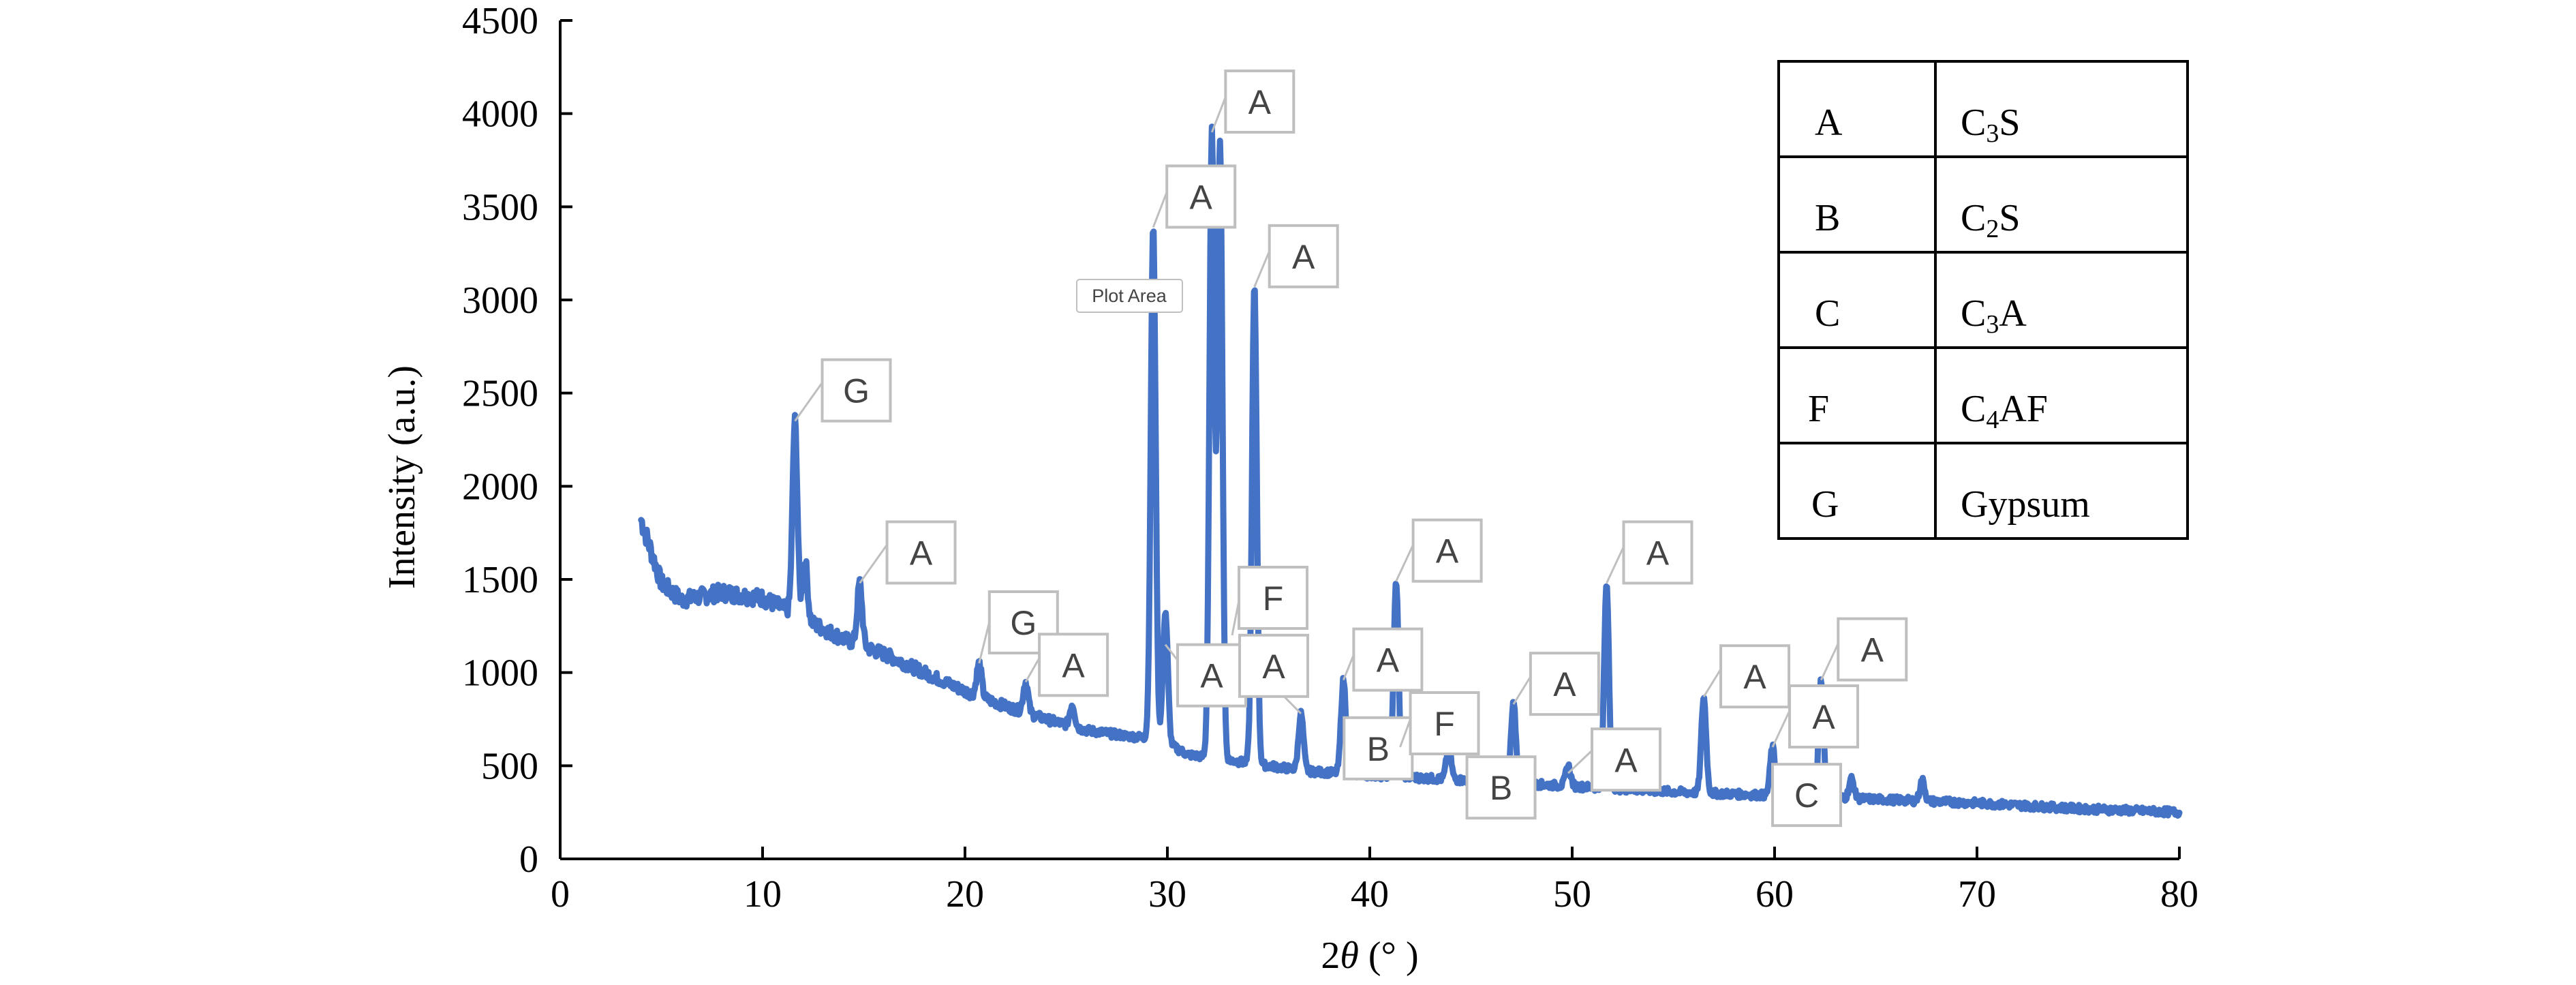  What do you see at coordinates (965, 894) in the screenshot?
I see `x-tick-label: 20` at bounding box center [965, 894].